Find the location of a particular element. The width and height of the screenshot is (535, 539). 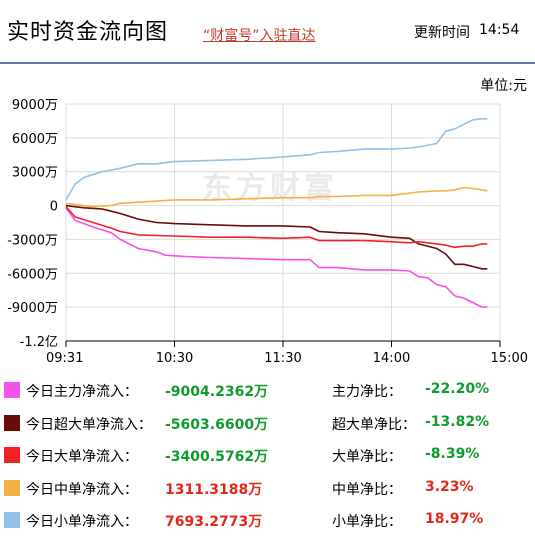

ratio-value-main: -22.20% is located at coordinates (457, 389).